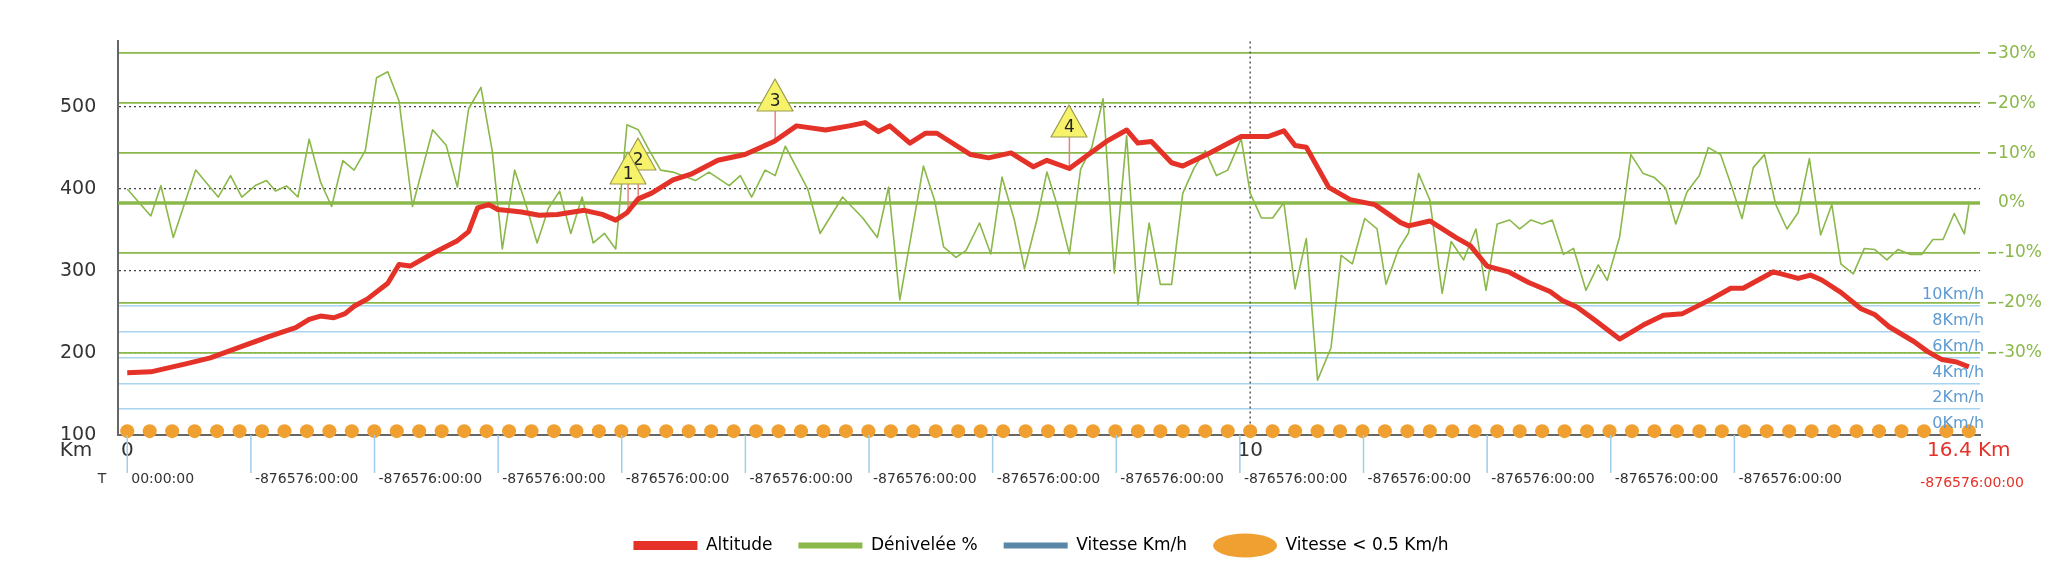 This screenshot has height=572, width=2060. What do you see at coordinates (1958, 397) in the screenshot?
I see `y3-tick-label: 2Km/h` at bounding box center [1958, 397].